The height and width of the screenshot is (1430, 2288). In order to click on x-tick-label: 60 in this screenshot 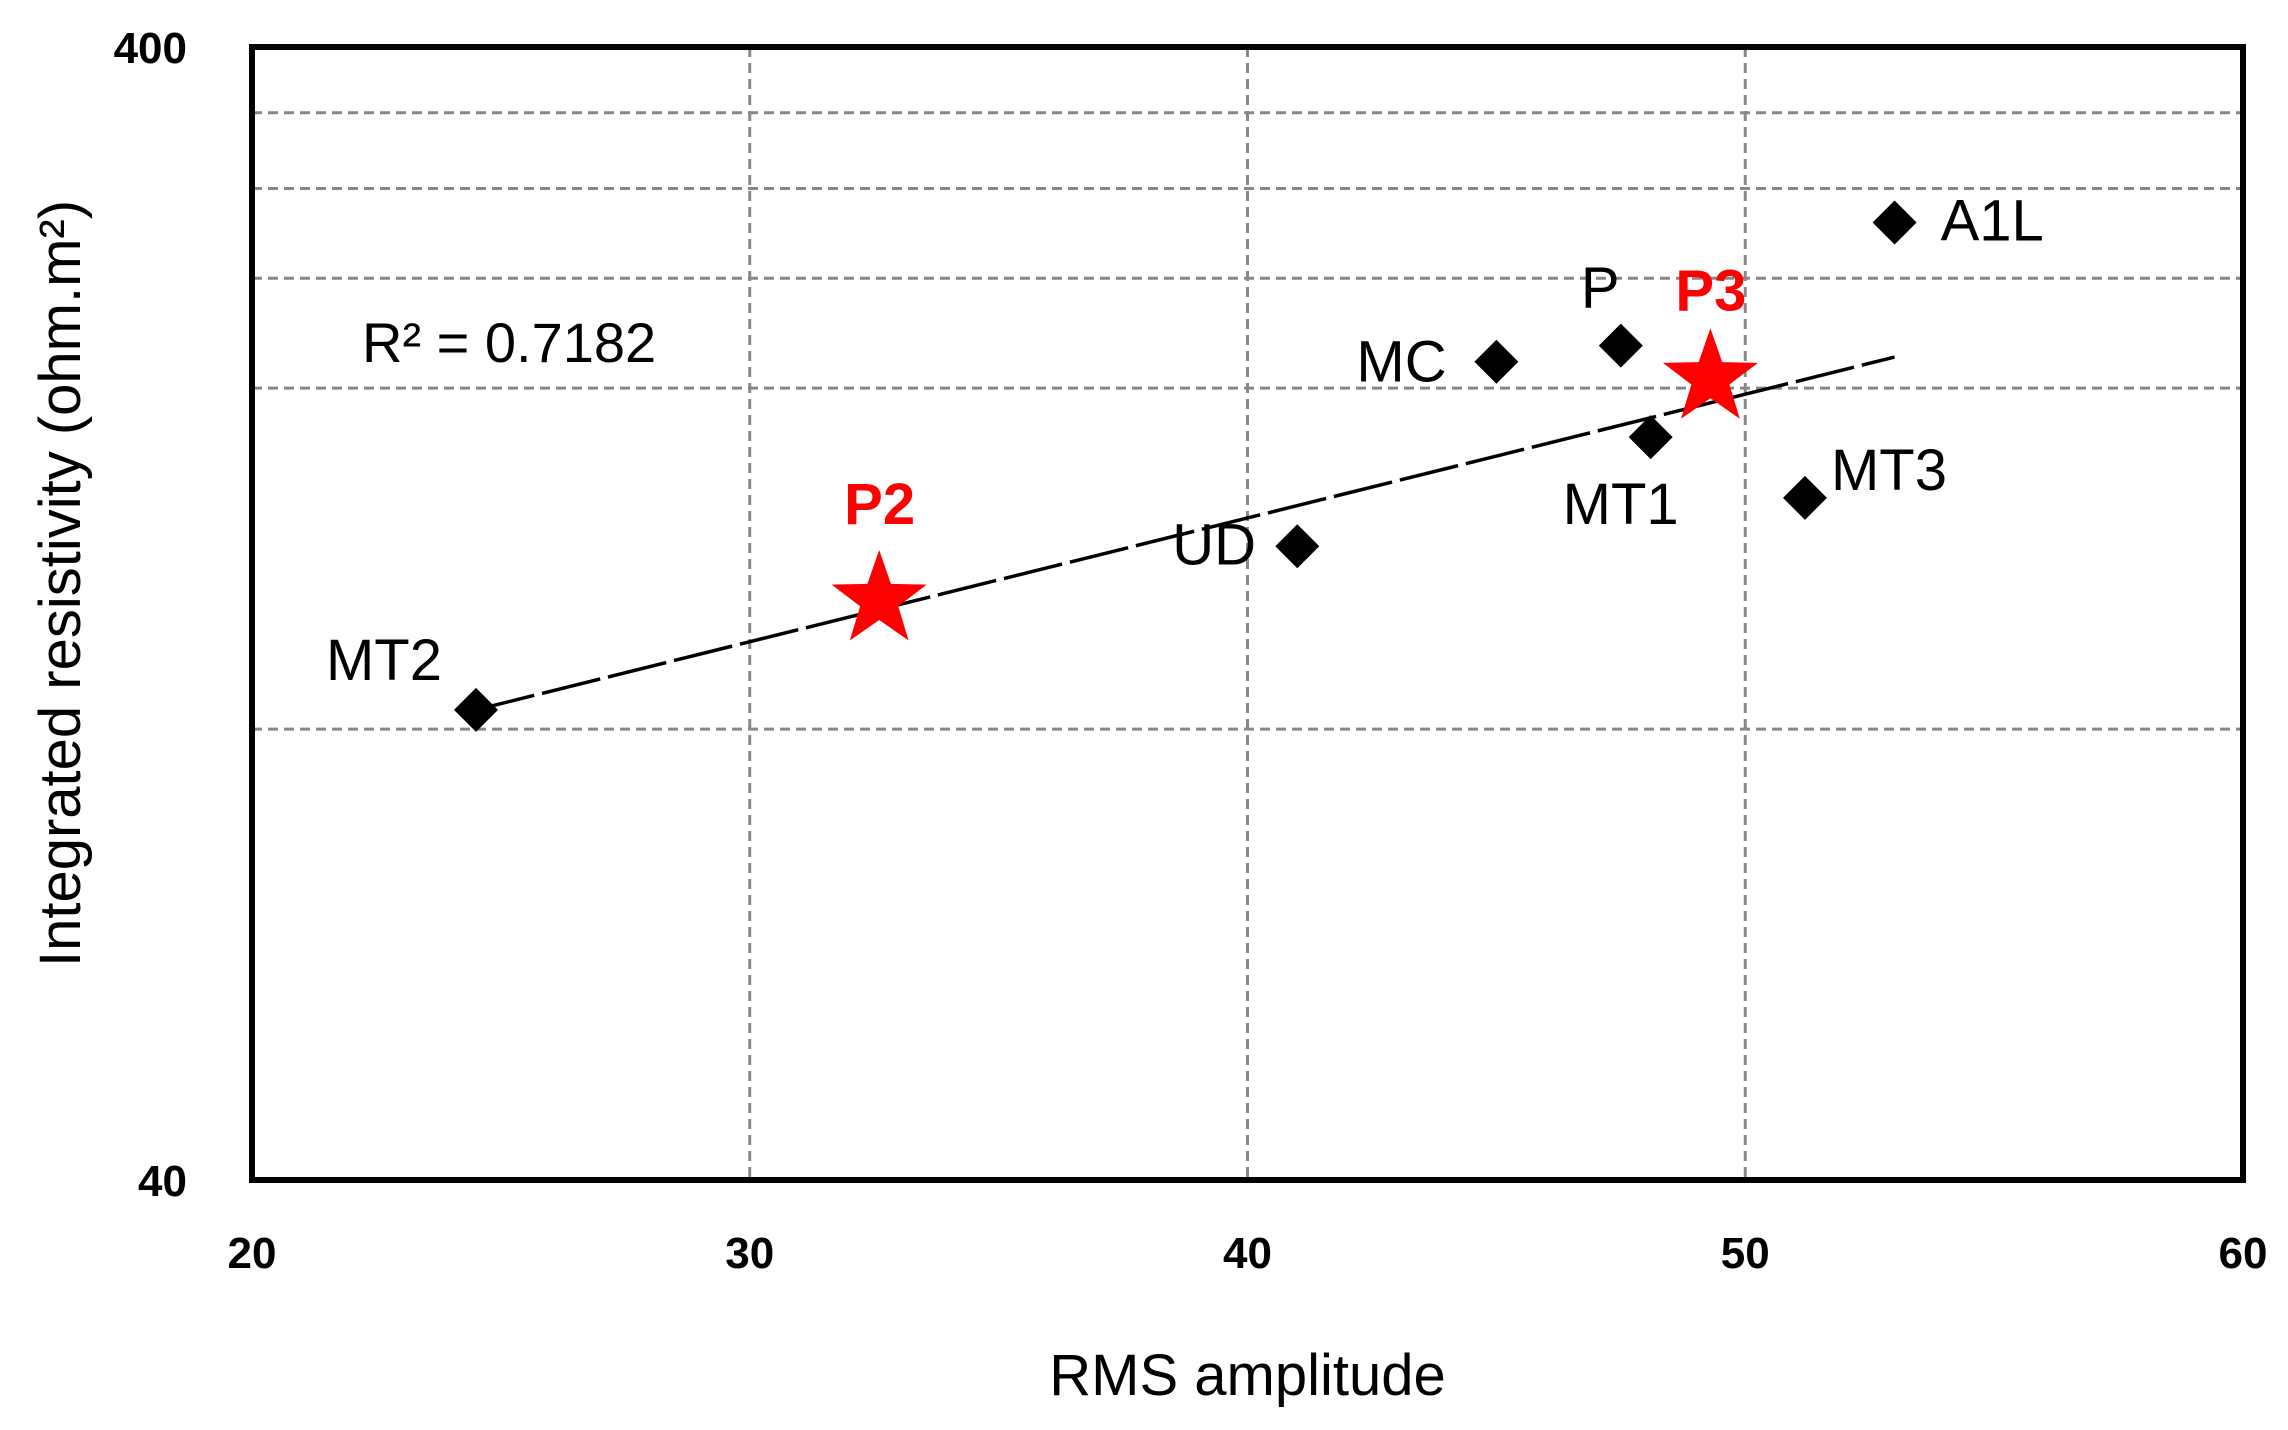, I will do `click(2243, 1253)`.